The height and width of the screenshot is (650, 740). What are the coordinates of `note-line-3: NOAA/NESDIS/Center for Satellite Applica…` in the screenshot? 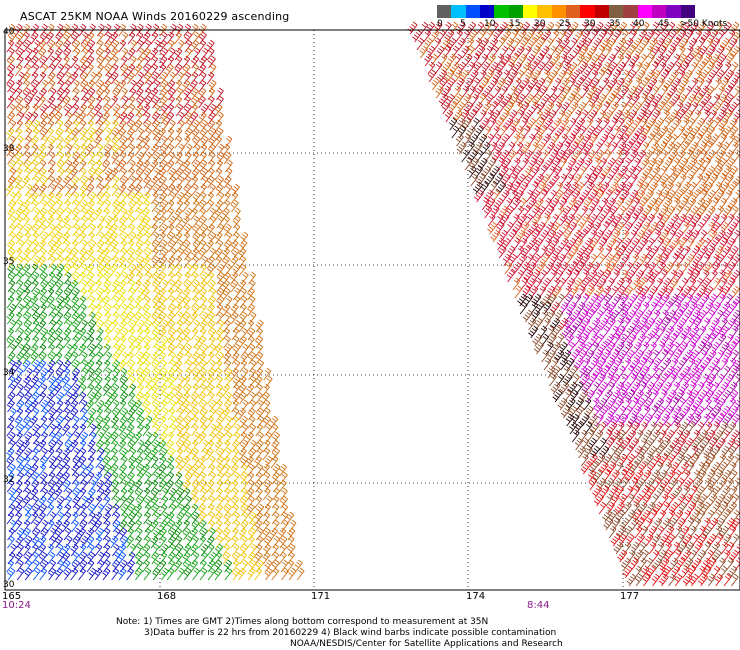 It's located at (426, 644).